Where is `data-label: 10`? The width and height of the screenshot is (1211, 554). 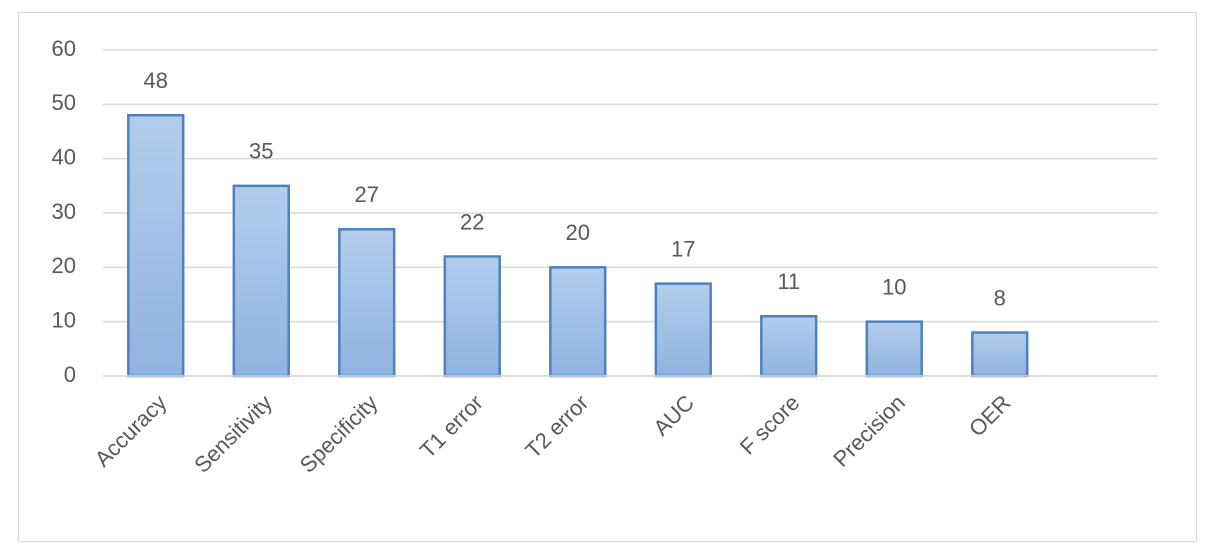
data-label: 10 is located at coordinates (894, 286).